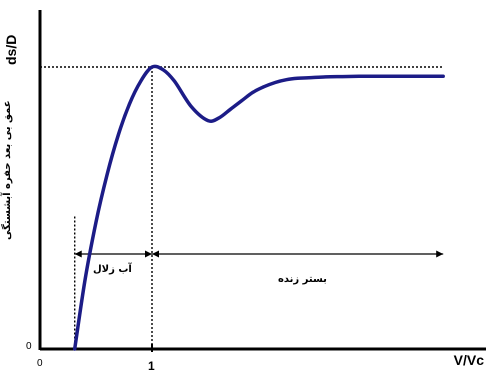 Image resolution: width=486 pixels, height=373 pixels. Describe the element at coordinates (78, 254) in the screenshot. I see `clear-water-arrow-head-left` at that location.